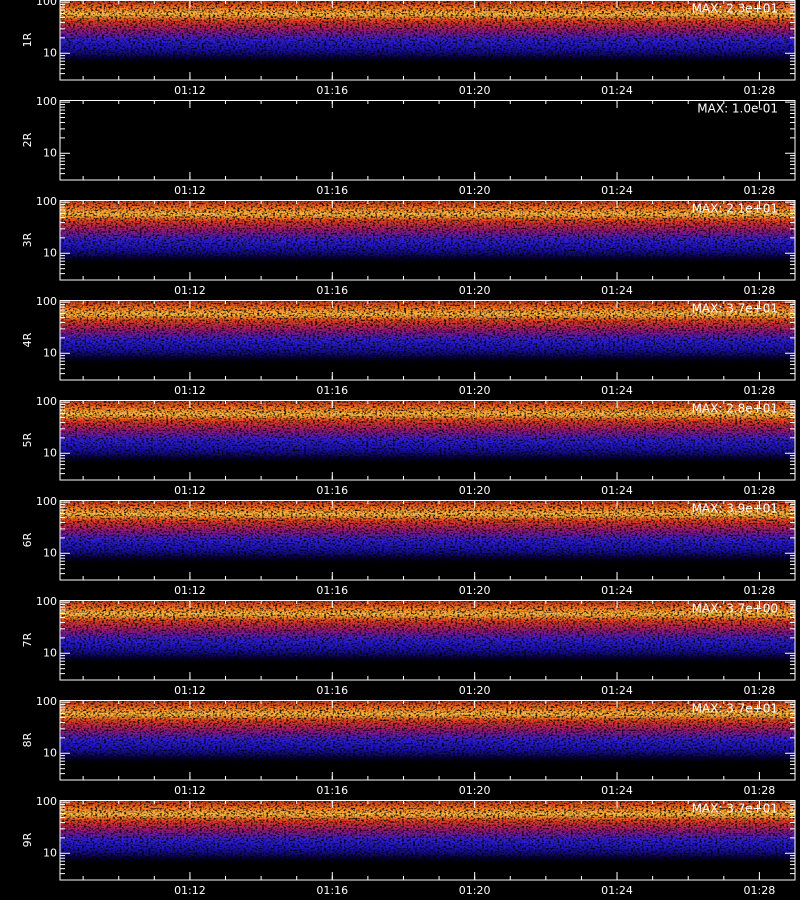 This screenshot has height=900, width=800. I want to click on y-axis-label: 6R, so click(27, 539).